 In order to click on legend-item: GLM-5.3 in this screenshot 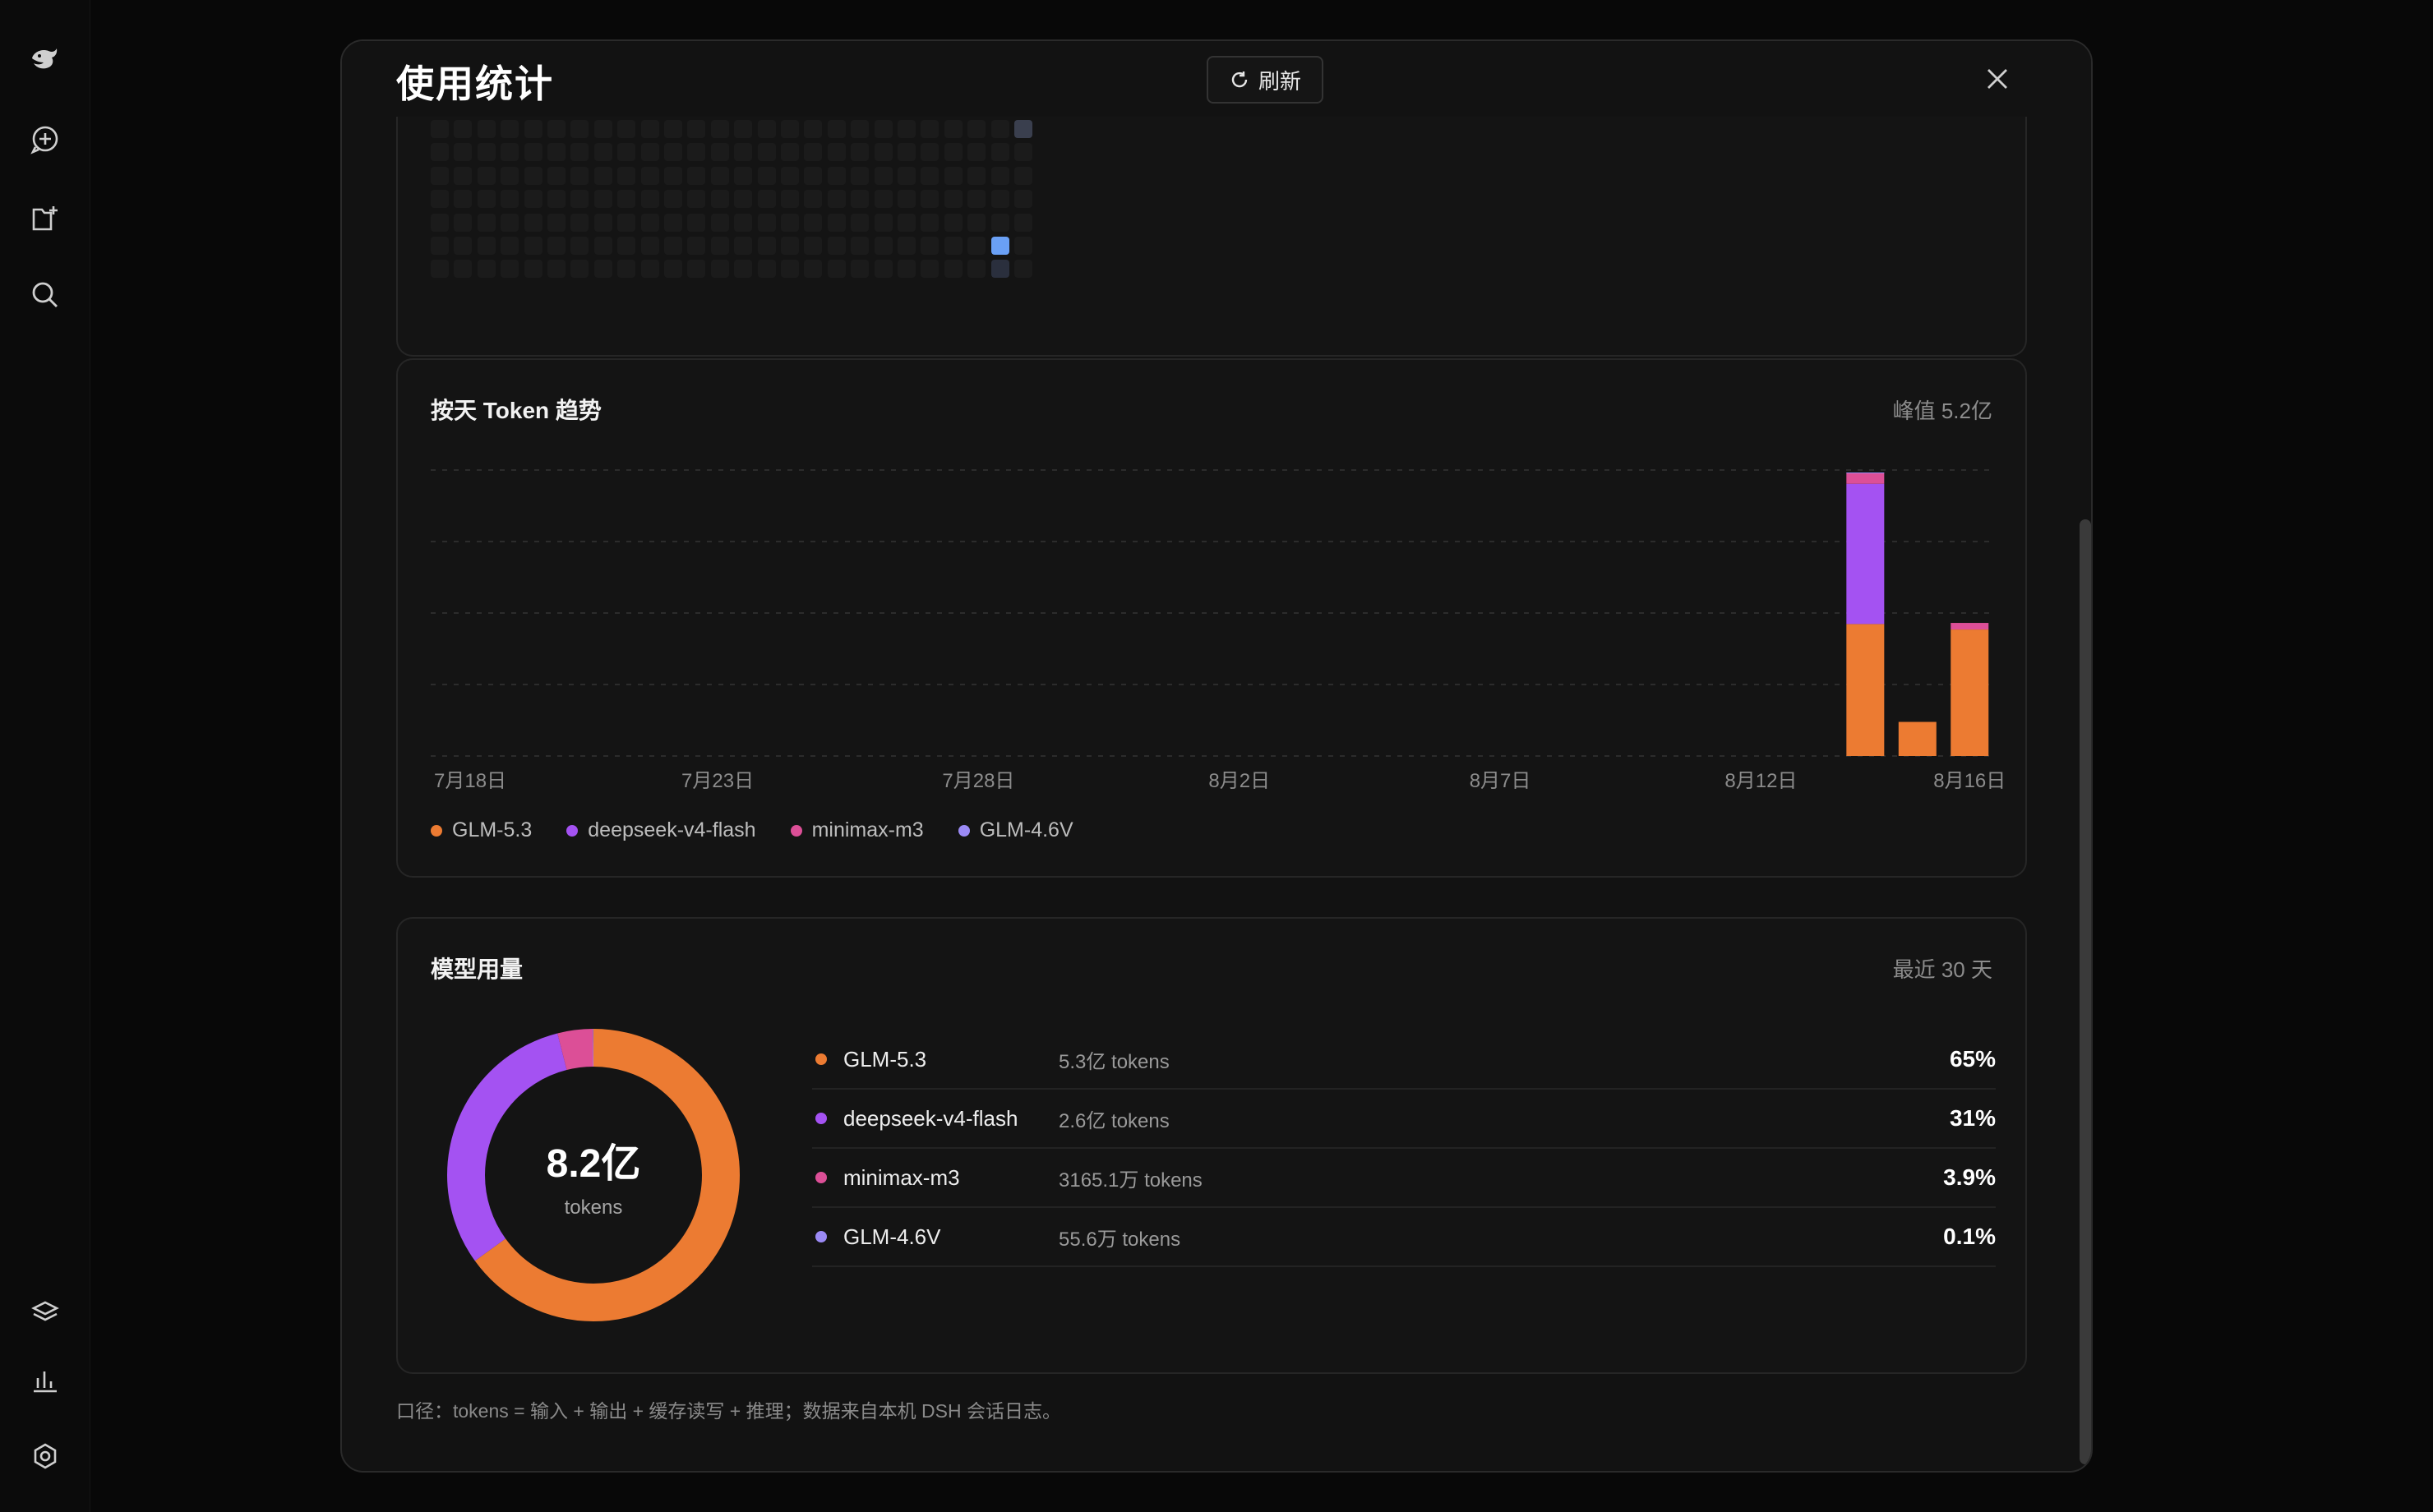, I will do `click(481, 830)`.